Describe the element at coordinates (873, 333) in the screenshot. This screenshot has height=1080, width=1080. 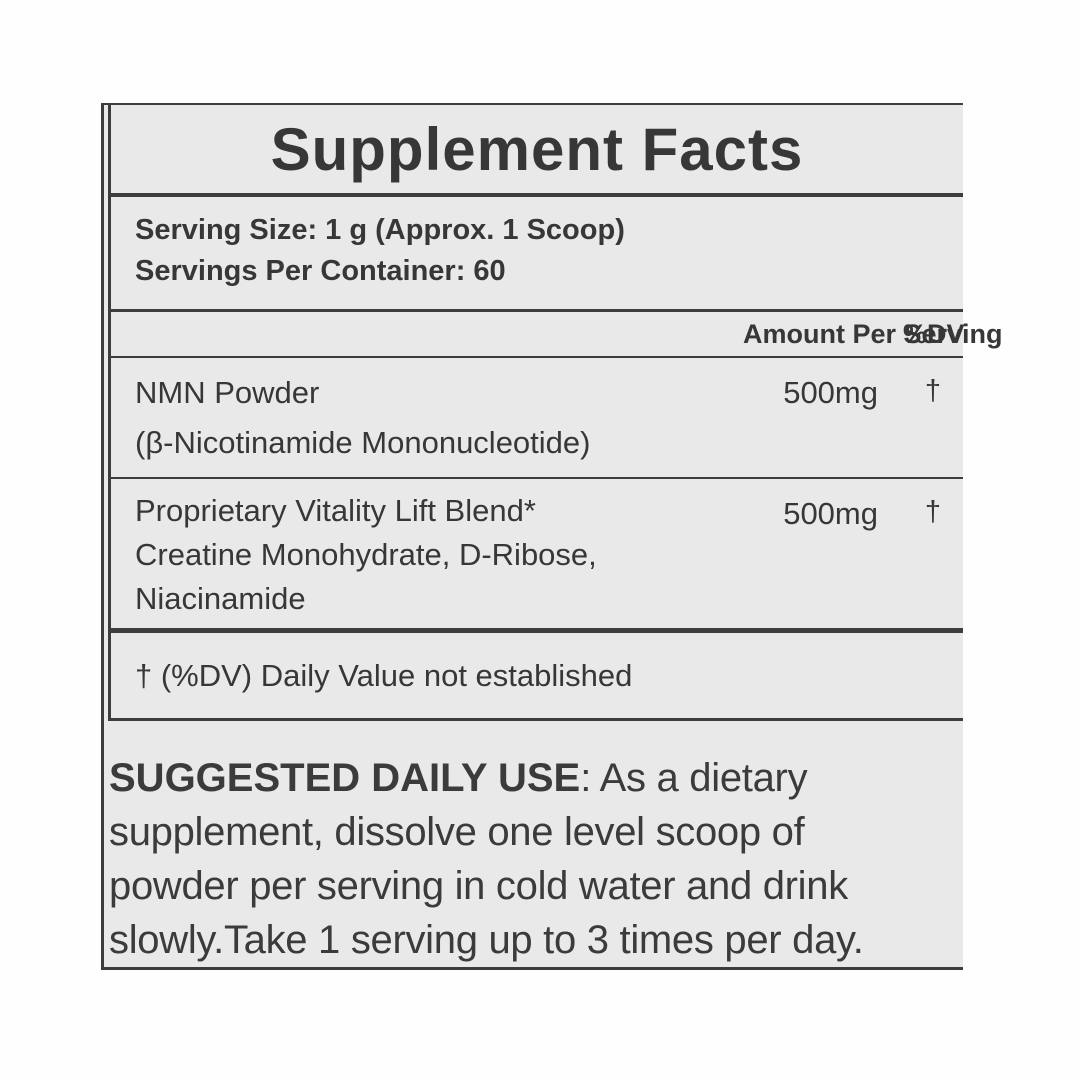
I see `amount-column-header: Amount Per Serving` at that location.